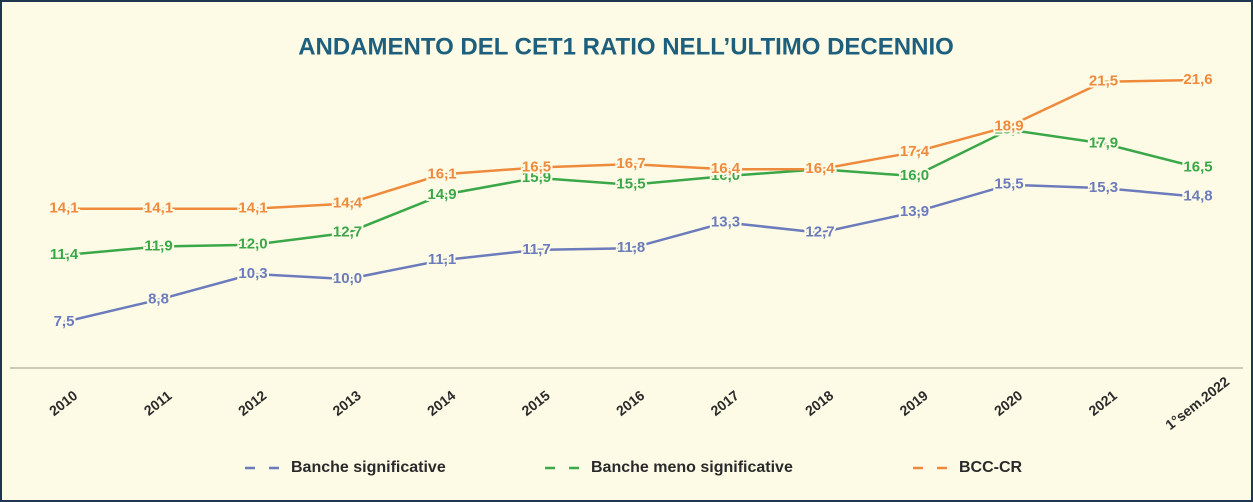 The height and width of the screenshot is (502, 1253). Describe the element at coordinates (692, 467) in the screenshot. I see `legend-label: Banche meno significative` at that location.